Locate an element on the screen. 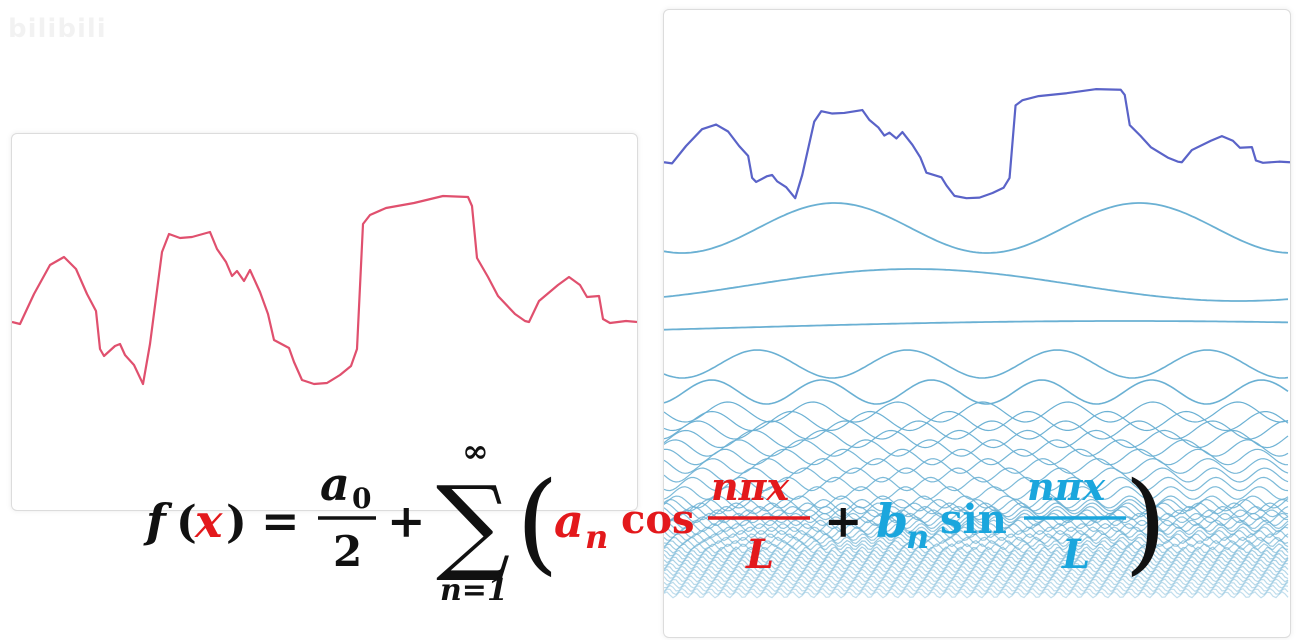 This screenshot has height=640, width=1297. original-signal-line is located at coordinates (324, 290).